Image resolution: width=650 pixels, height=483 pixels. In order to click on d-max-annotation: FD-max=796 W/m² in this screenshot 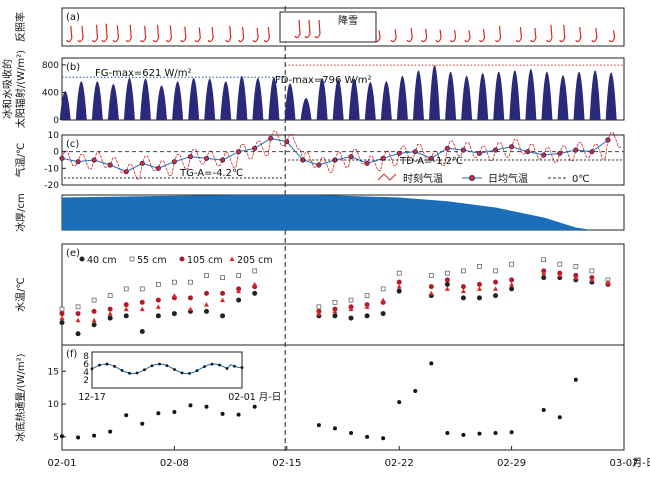, I will do `click(323, 80)`.